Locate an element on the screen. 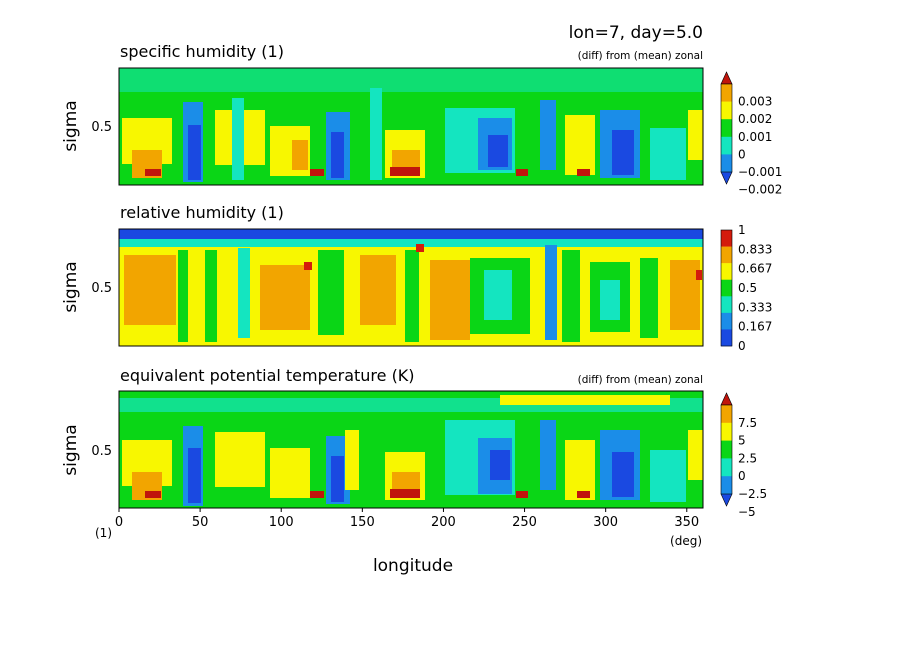  colorbar-label: 0.5 is located at coordinates (747, 288).